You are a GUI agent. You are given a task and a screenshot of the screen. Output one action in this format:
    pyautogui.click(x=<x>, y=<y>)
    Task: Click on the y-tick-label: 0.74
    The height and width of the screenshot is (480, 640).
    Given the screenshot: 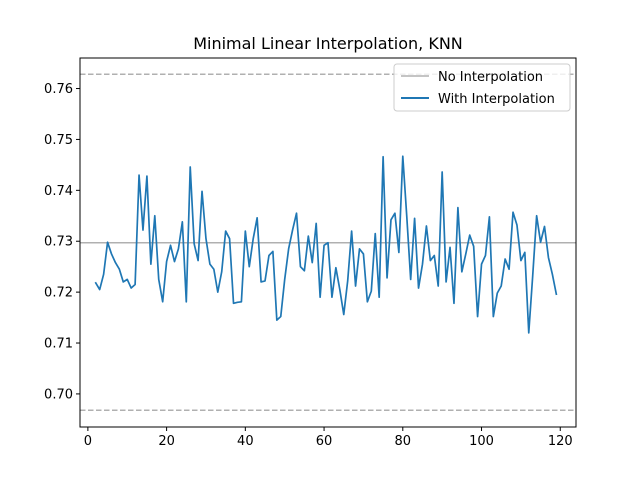 What is the action you would take?
    pyautogui.click(x=58, y=191)
    